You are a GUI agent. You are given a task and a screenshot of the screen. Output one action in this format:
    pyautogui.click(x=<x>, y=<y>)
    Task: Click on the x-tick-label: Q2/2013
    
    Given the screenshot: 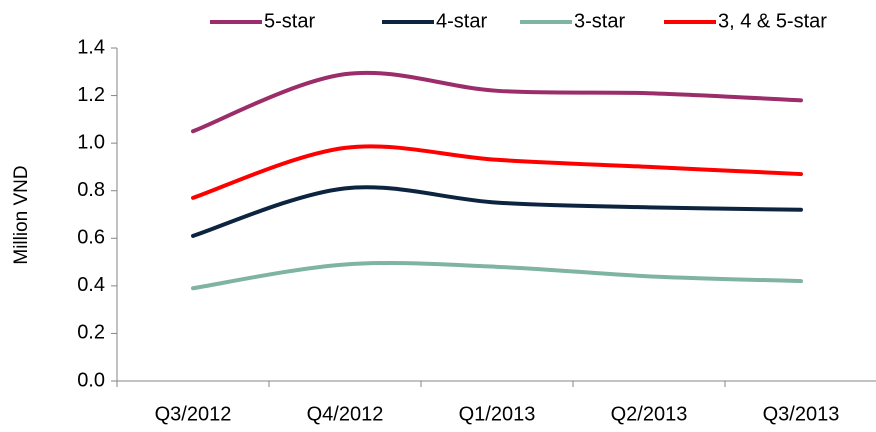 What is the action you would take?
    pyautogui.click(x=649, y=414)
    